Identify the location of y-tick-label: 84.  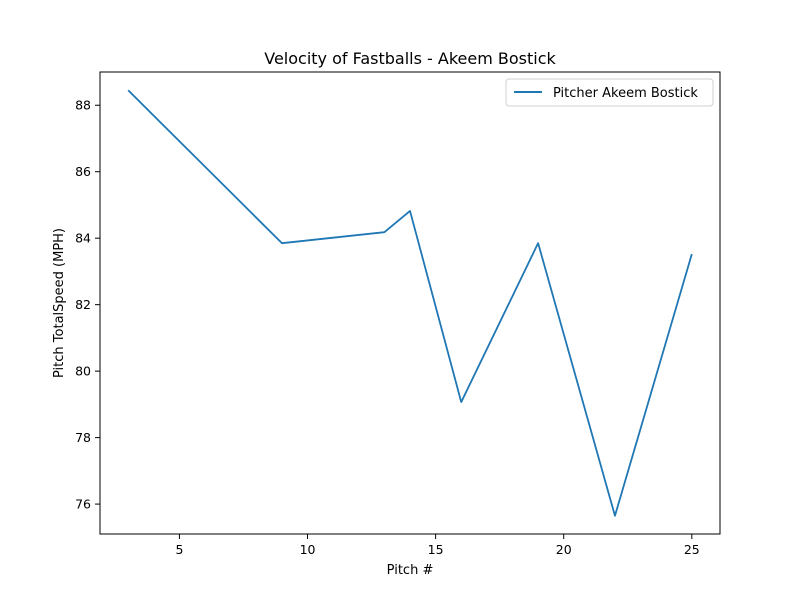
(83, 238).